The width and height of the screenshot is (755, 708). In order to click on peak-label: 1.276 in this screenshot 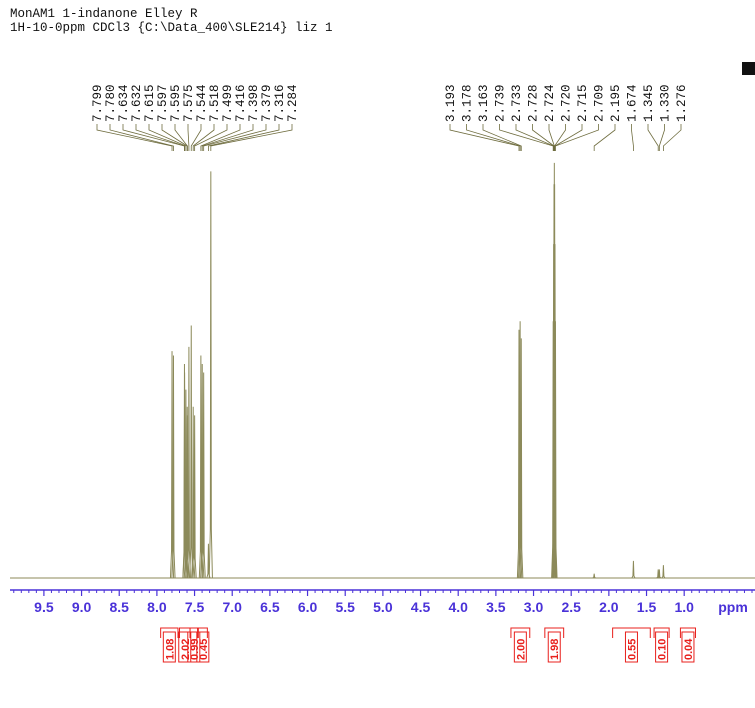, I will do `click(682, 103)`.